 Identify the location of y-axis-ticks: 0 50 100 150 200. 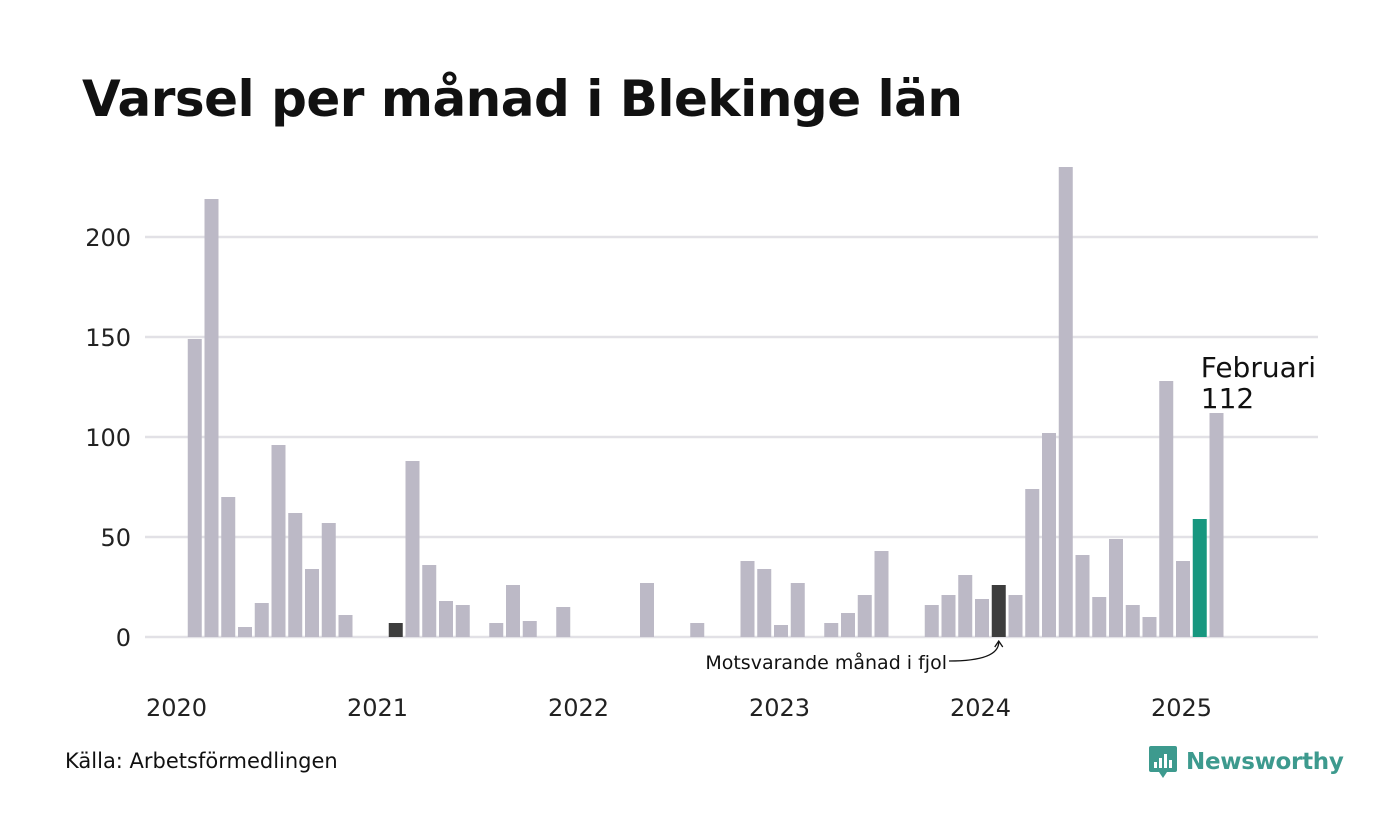
(108, 438).